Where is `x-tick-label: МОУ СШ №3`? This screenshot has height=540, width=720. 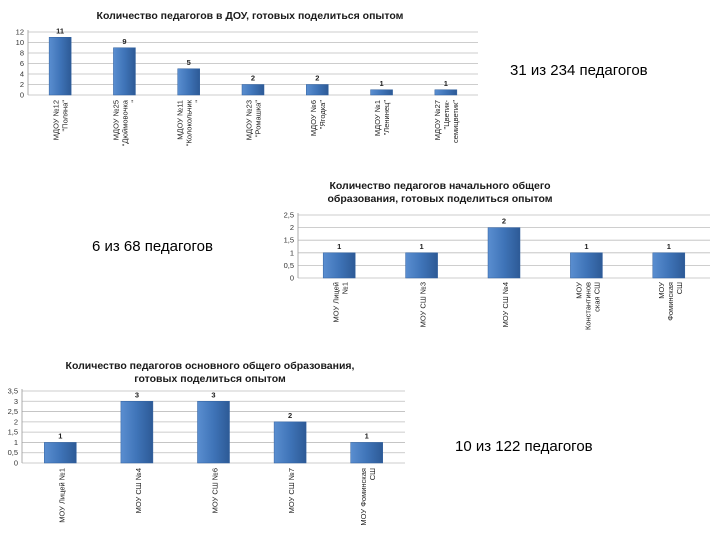 x-tick-label: МОУ СШ №3 is located at coordinates (423, 304).